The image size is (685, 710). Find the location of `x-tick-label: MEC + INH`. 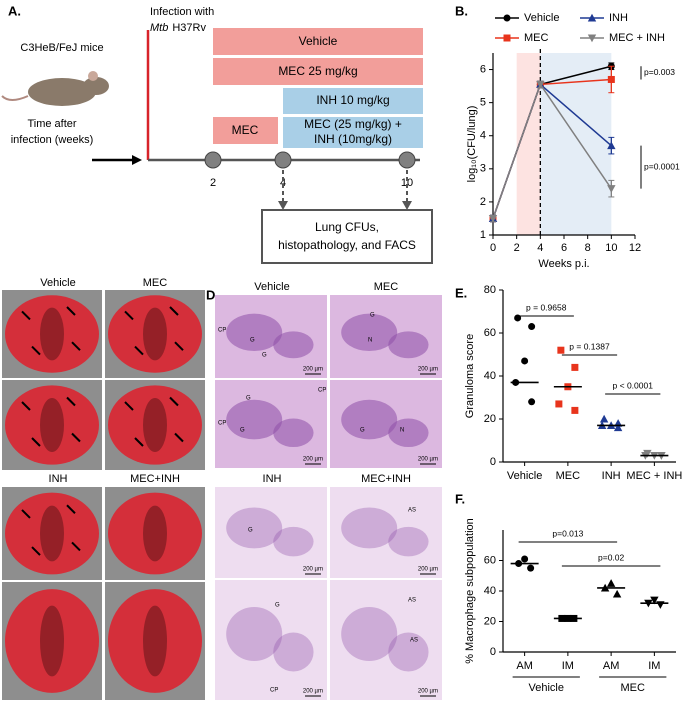

x-tick-label: MEC + INH is located at coordinates (654, 476).